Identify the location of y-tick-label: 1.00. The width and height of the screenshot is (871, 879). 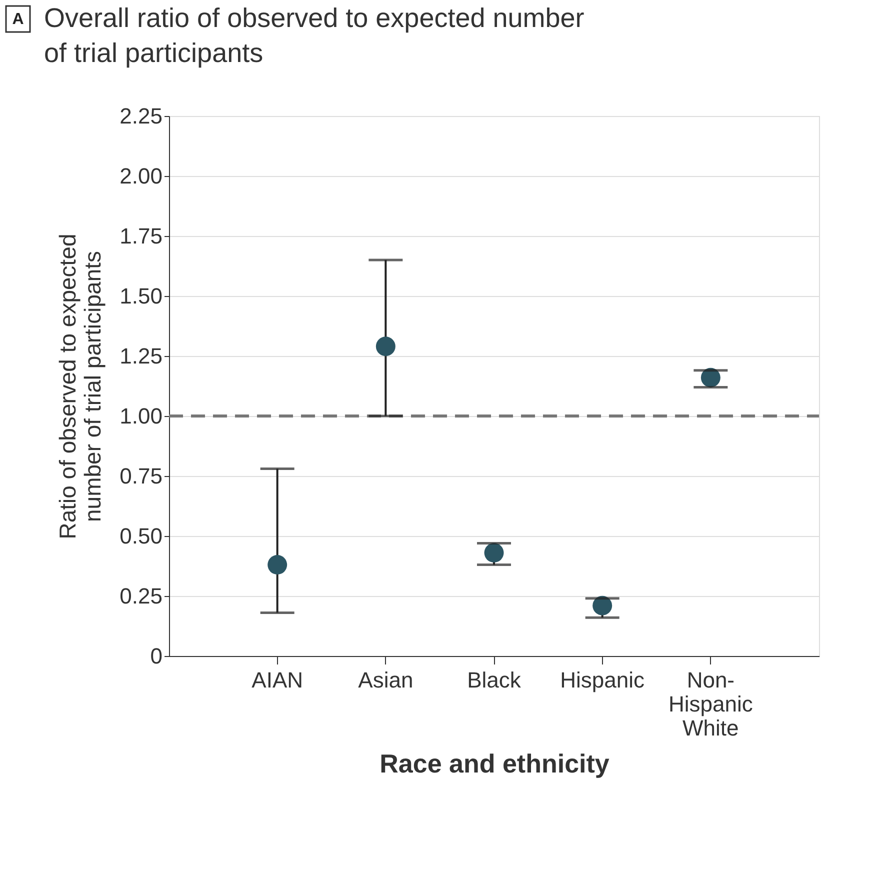
(141, 416).